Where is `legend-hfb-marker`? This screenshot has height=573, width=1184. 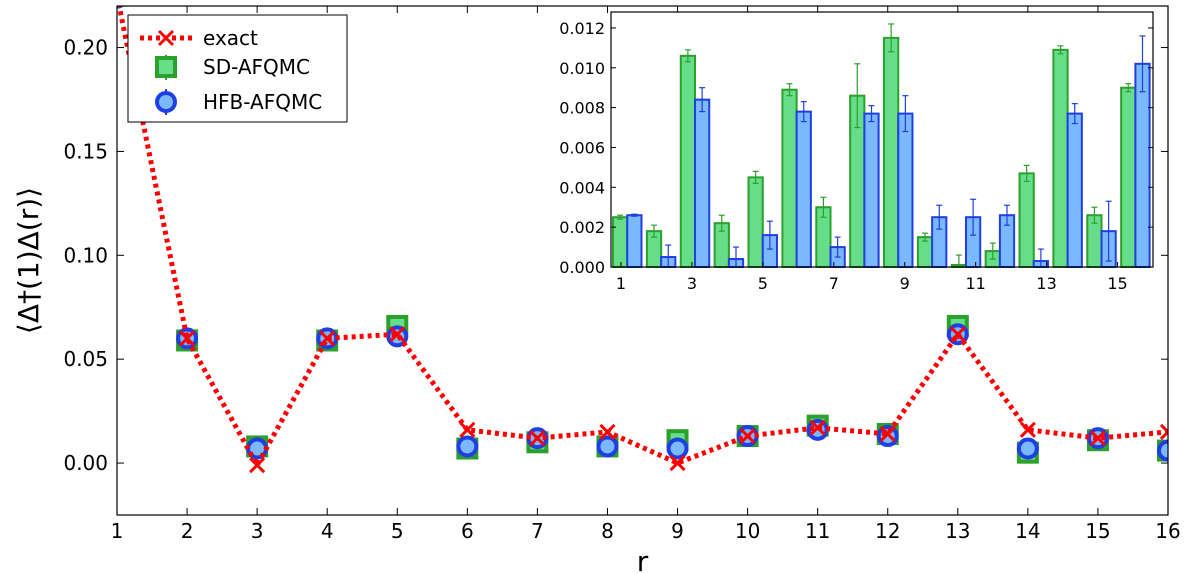
legend-hfb-marker is located at coordinates (166, 102).